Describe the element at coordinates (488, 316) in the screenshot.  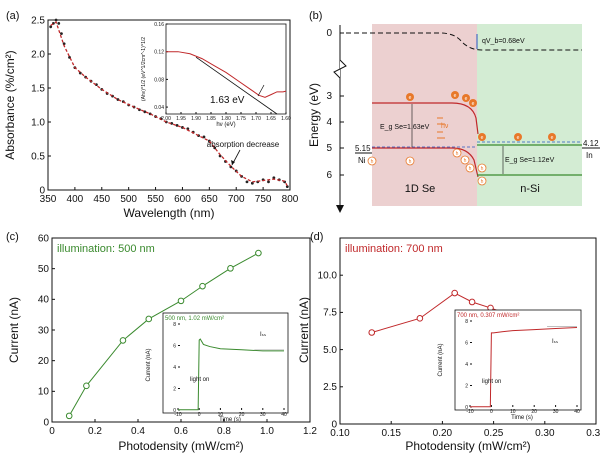
I see `inset-title-d: 700 nm, 0.307 mW/cm²` at that location.